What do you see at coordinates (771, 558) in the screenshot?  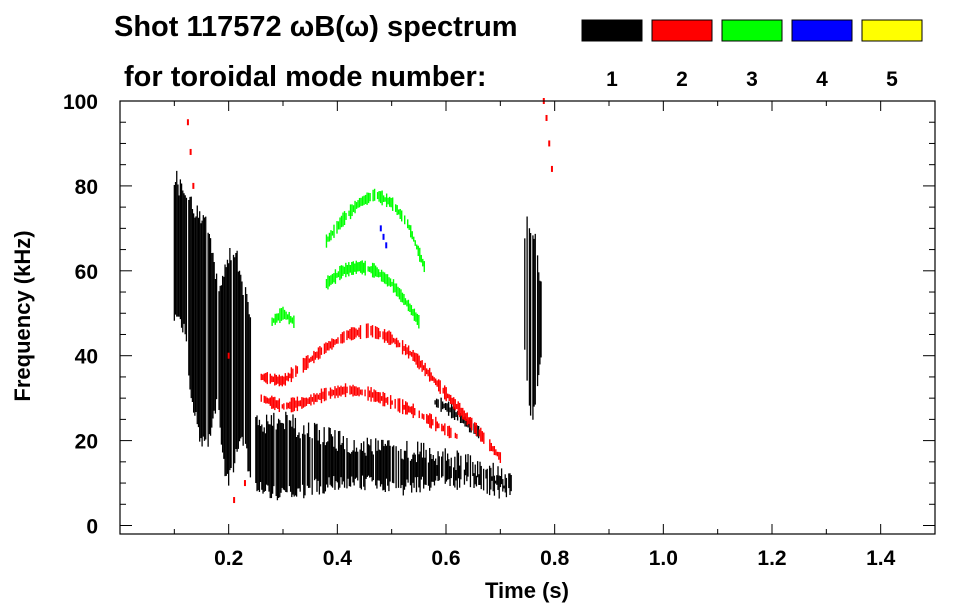 I see `x-tick-label-1.2: 1.2` at bounding box center [771, 558].